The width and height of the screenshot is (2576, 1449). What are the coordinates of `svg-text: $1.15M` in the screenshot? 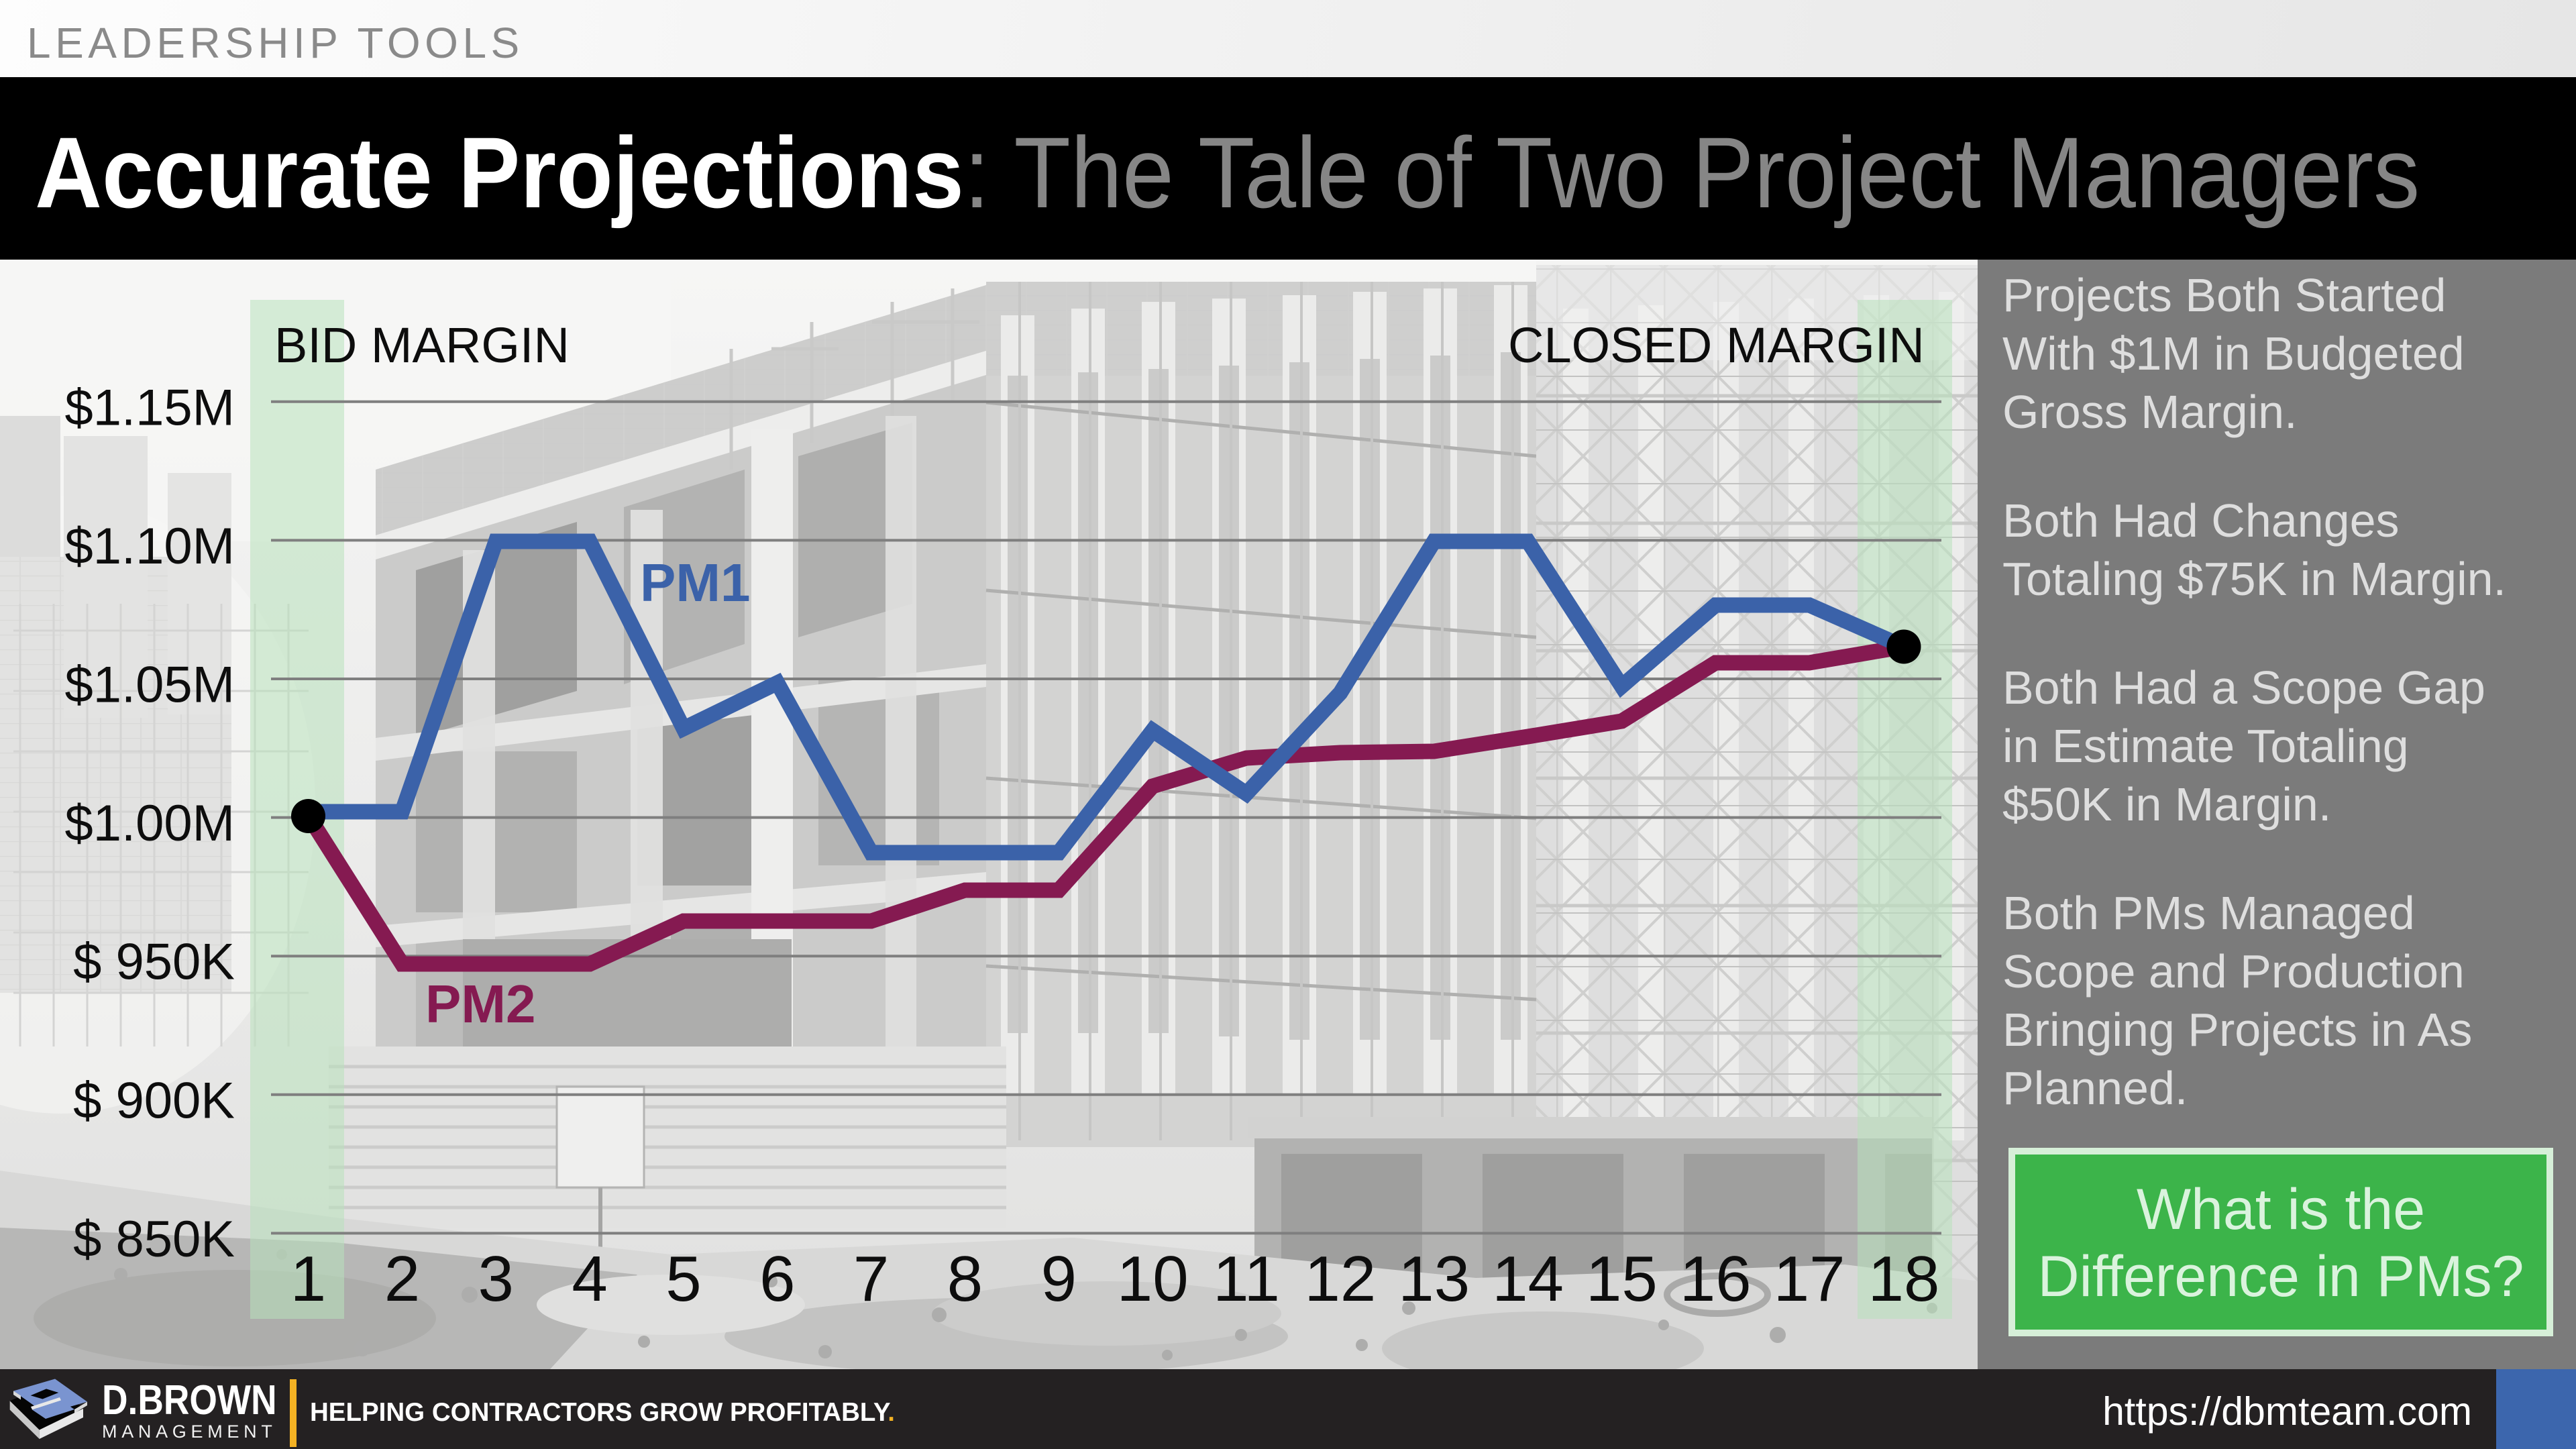 It's located at (150, 407).